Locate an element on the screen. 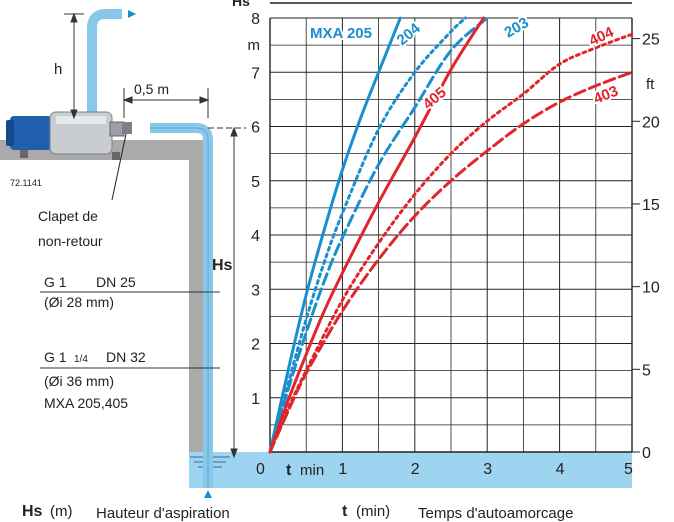 The width and height of the screenshot is (674, 522). y-tick-label-right: 5 is located at coordinates (646, 370).